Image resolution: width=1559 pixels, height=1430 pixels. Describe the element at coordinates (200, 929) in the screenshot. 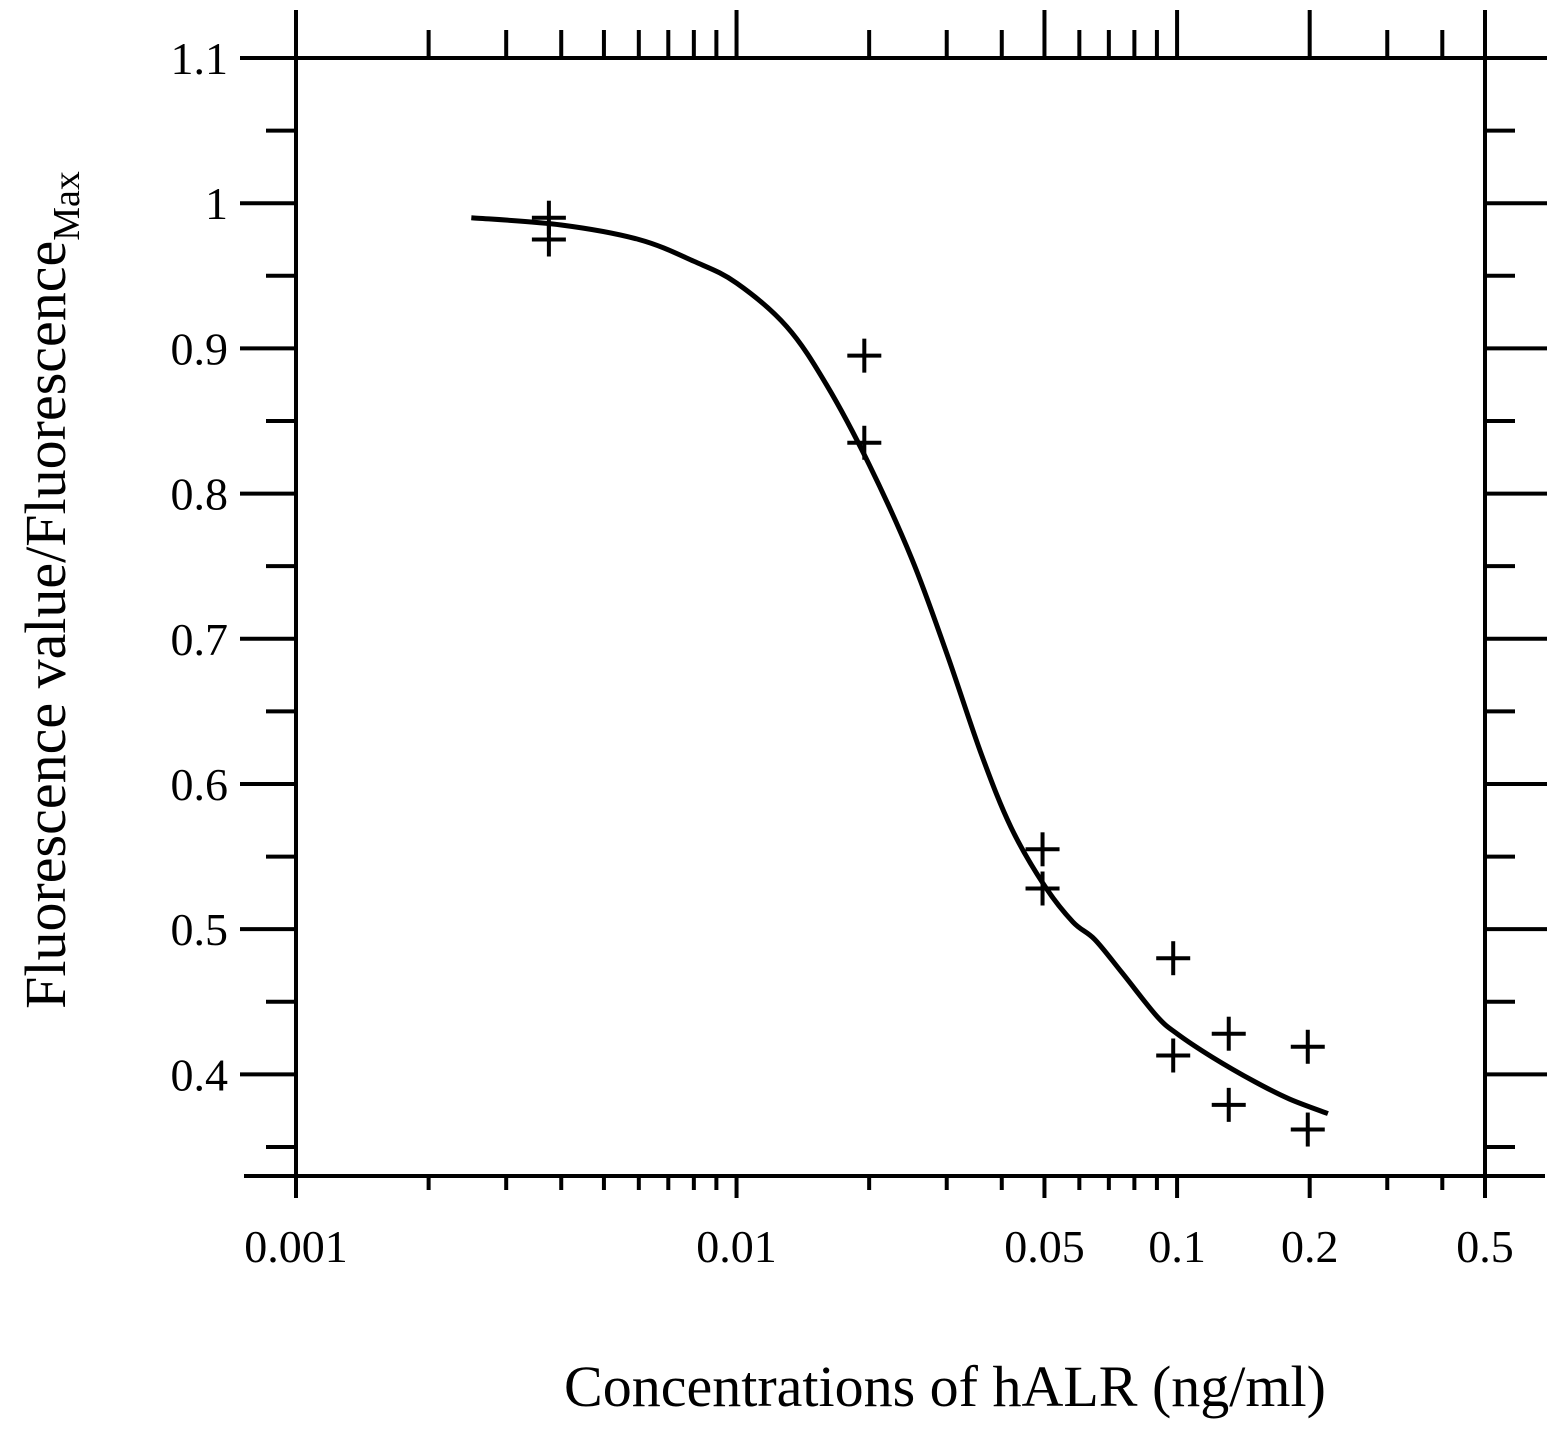

I see `y-tick-label: 0.5` at that location.